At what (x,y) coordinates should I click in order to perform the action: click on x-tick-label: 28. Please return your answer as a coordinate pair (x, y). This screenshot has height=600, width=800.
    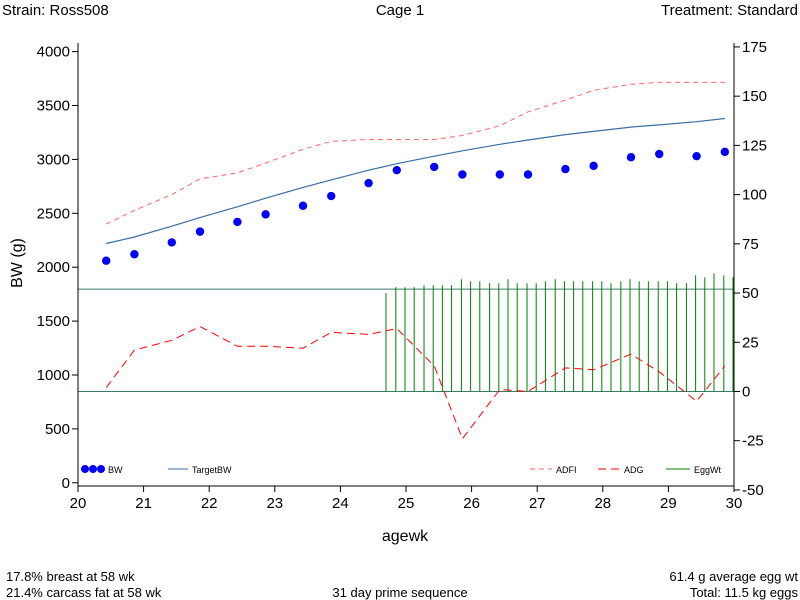
    Looking at the image, I should click on (602, 503).